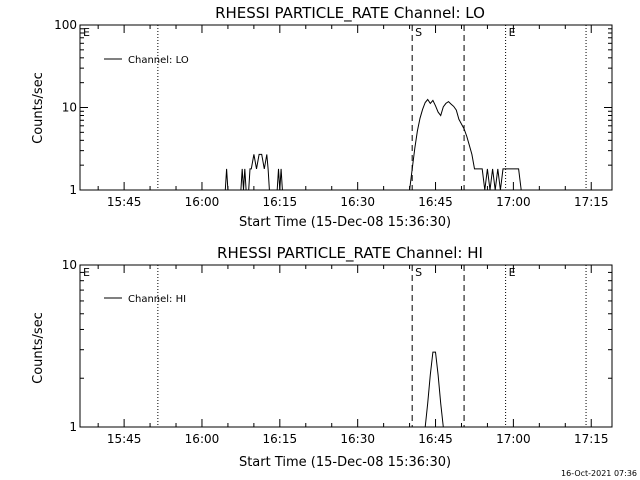 The width and height of the screenshot is (640, 480). I want to click on y-axis-label-hi: Counts/sec, so click(38, 348).